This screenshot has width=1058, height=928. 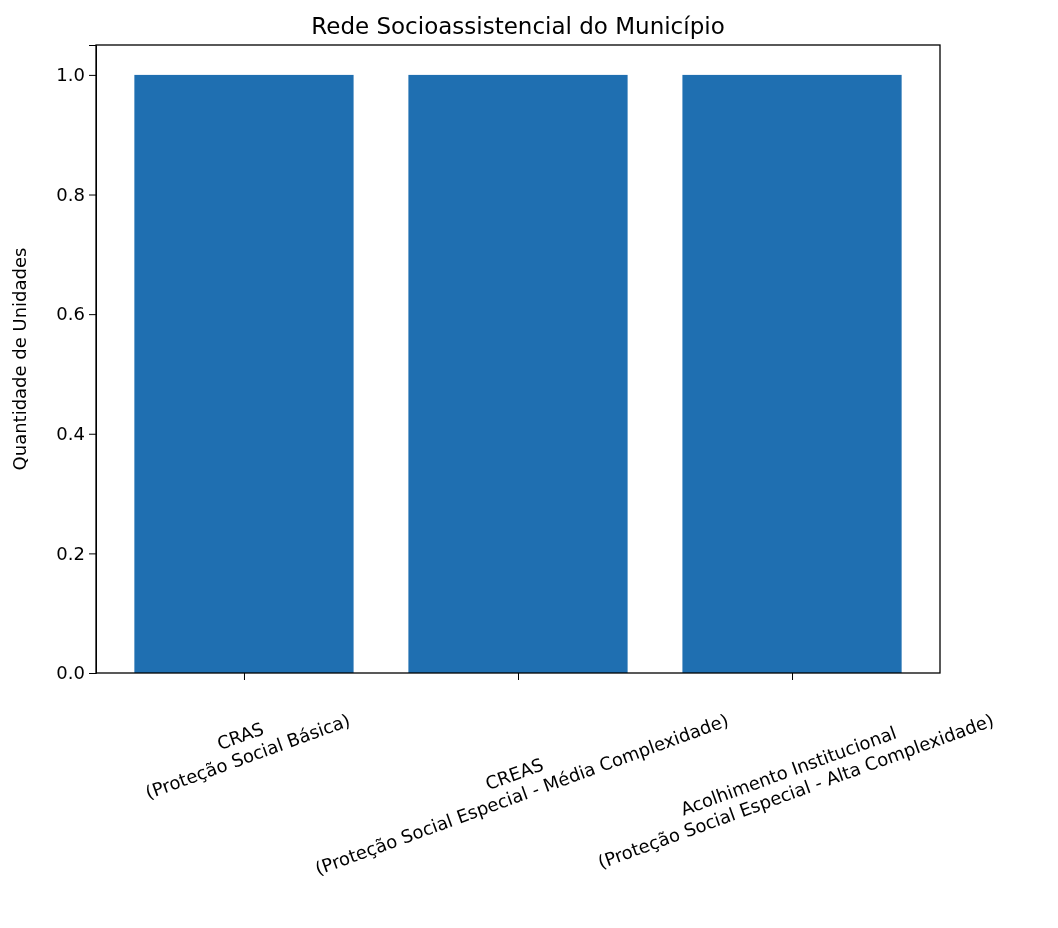 What do you see at coordinates (70, 434) in the screenshot?
I see `y-tick-label: 0.4` at bounding box center [70, 434].